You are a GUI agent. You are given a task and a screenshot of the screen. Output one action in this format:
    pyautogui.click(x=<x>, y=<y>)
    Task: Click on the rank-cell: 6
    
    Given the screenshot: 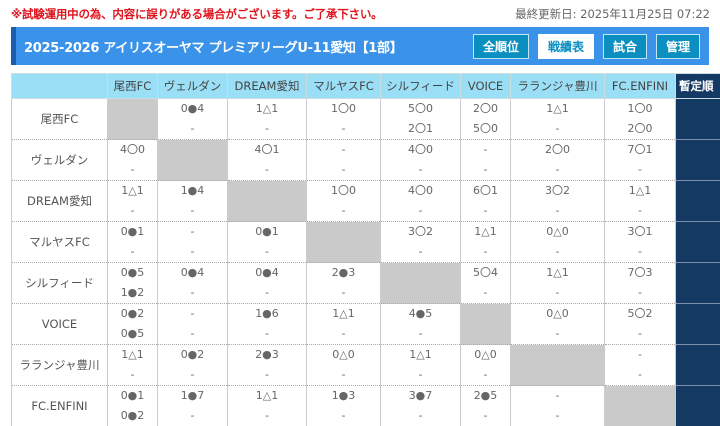 What is the action you would take?
    pyautogui.click(x=697, y=324)
    